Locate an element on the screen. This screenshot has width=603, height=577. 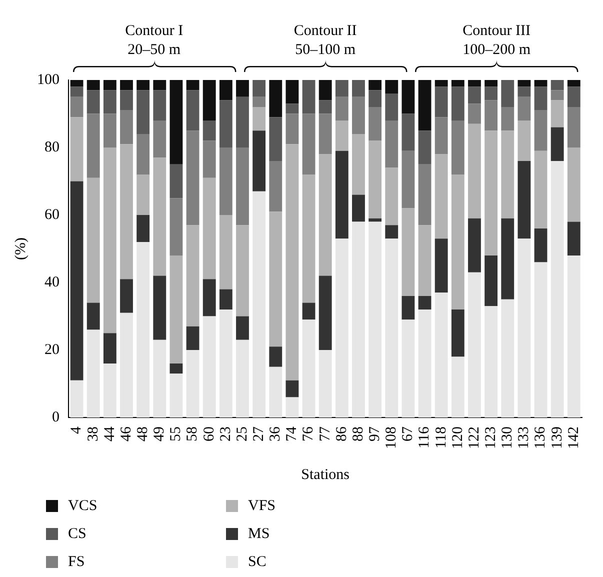
legend-label: SC is located at coordinates (257, 562).